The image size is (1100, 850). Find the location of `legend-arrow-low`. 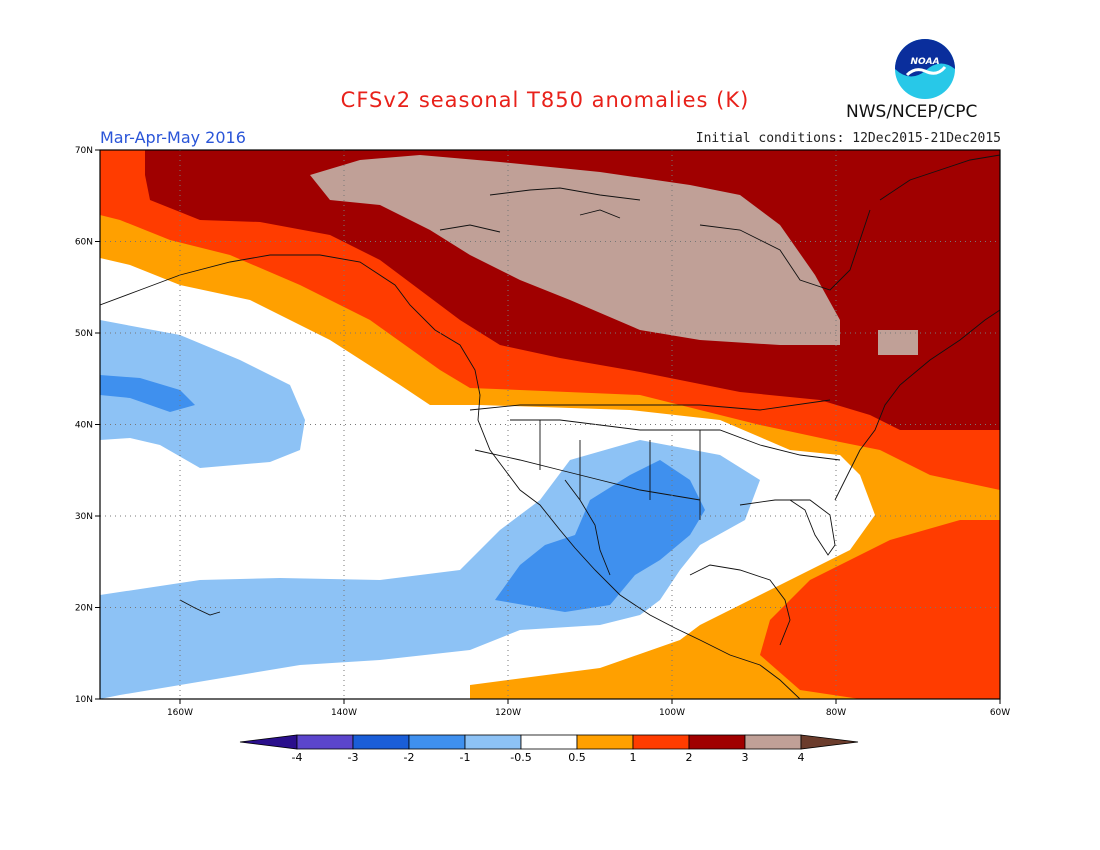

legend-arrow-low is located at coordinates (268, 742).